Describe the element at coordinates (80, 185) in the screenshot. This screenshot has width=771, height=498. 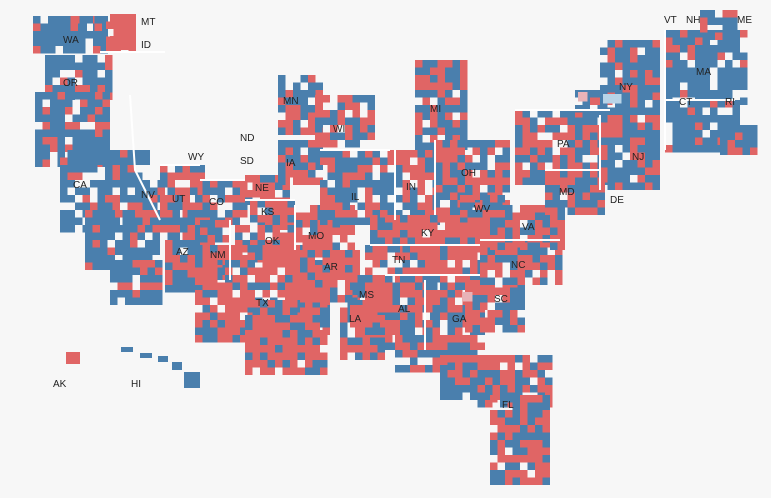
I see `state-label-ca: CA` at that location.